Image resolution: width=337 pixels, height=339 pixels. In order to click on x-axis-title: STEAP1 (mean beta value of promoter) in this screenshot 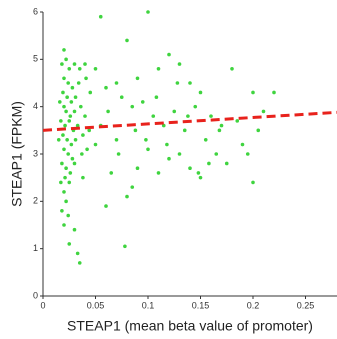, I will do `click(190, 326)`.